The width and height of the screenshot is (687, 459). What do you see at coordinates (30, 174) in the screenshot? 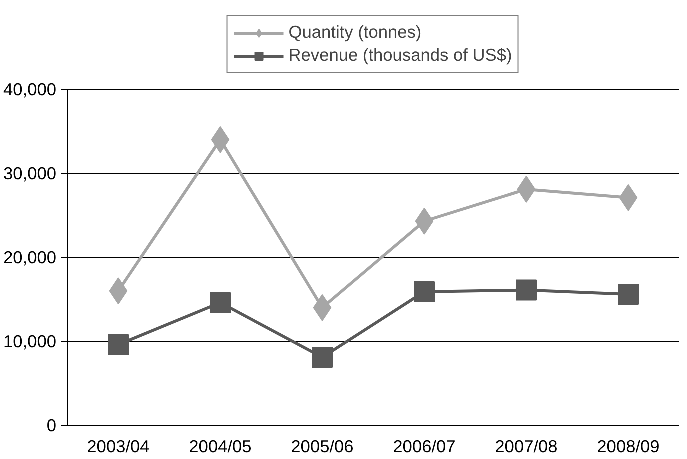
I see `y-tick-label: 30,000` at bounding box center [30, 174].